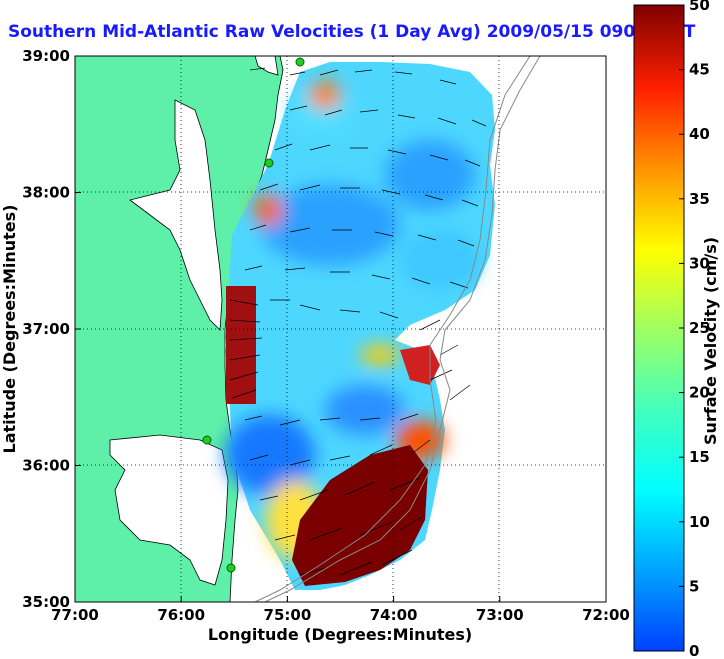  I want to click on x-tick-label: 72:00, so click(606, 615).